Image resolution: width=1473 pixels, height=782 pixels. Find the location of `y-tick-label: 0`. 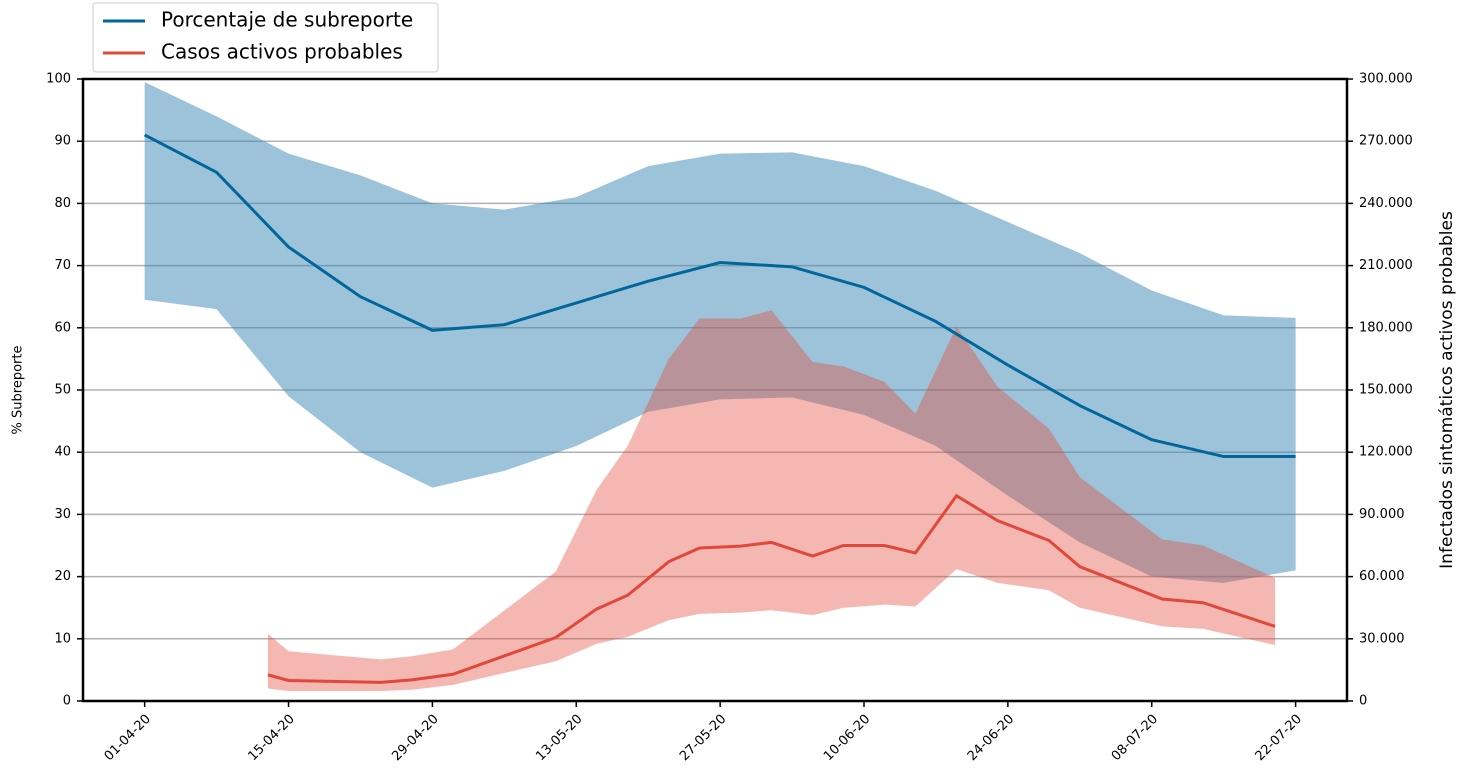

y-tick-label: 0 is located at coordinates (67, 701).